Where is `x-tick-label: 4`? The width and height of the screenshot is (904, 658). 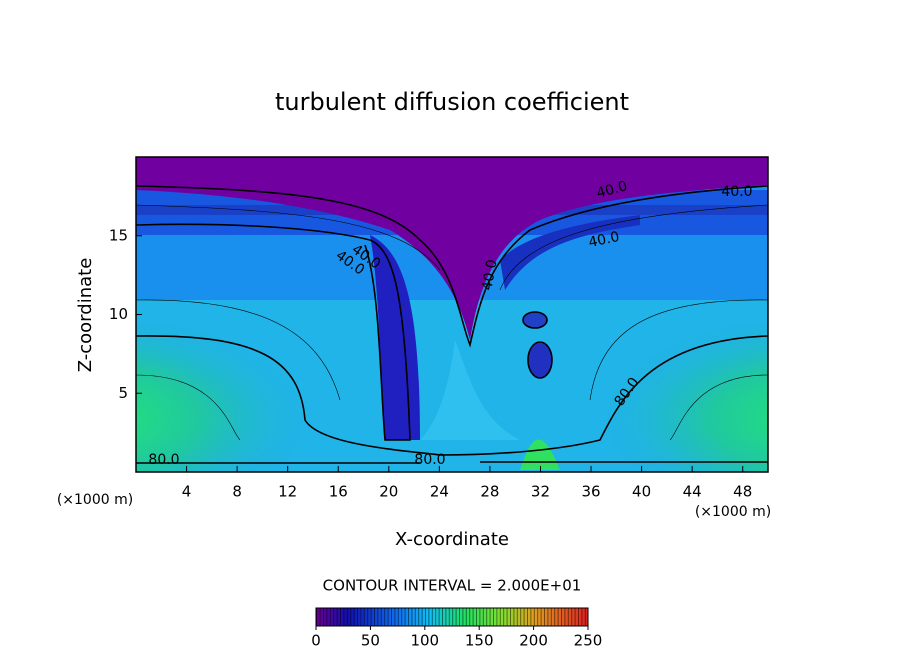
x-tick-label: 4 is located at coordinates (187, 492).